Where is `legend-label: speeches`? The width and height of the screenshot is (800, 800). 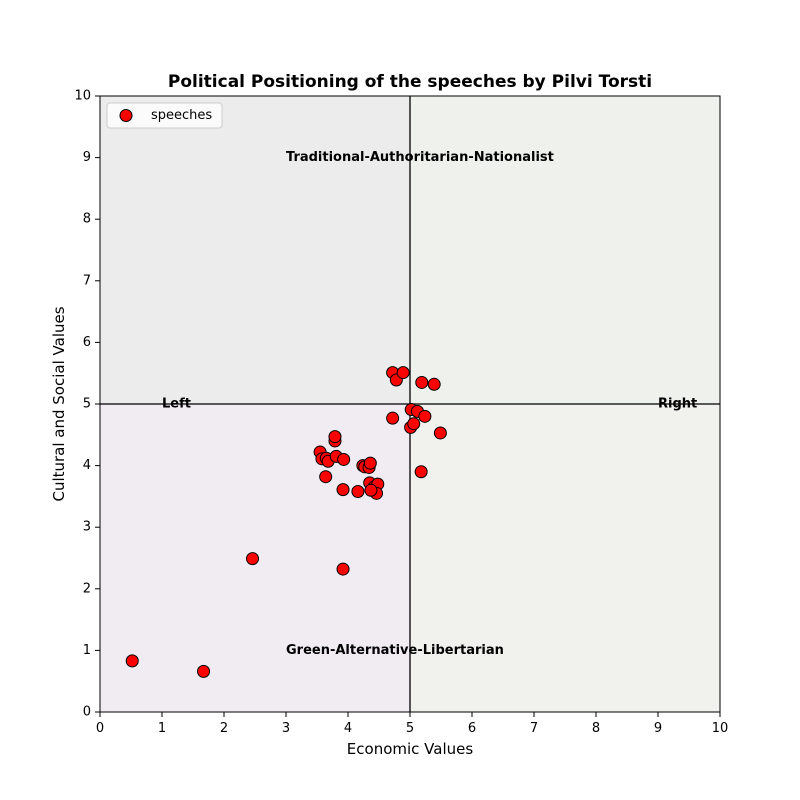 legend-label: speeches is located at coordinates (181, 115).